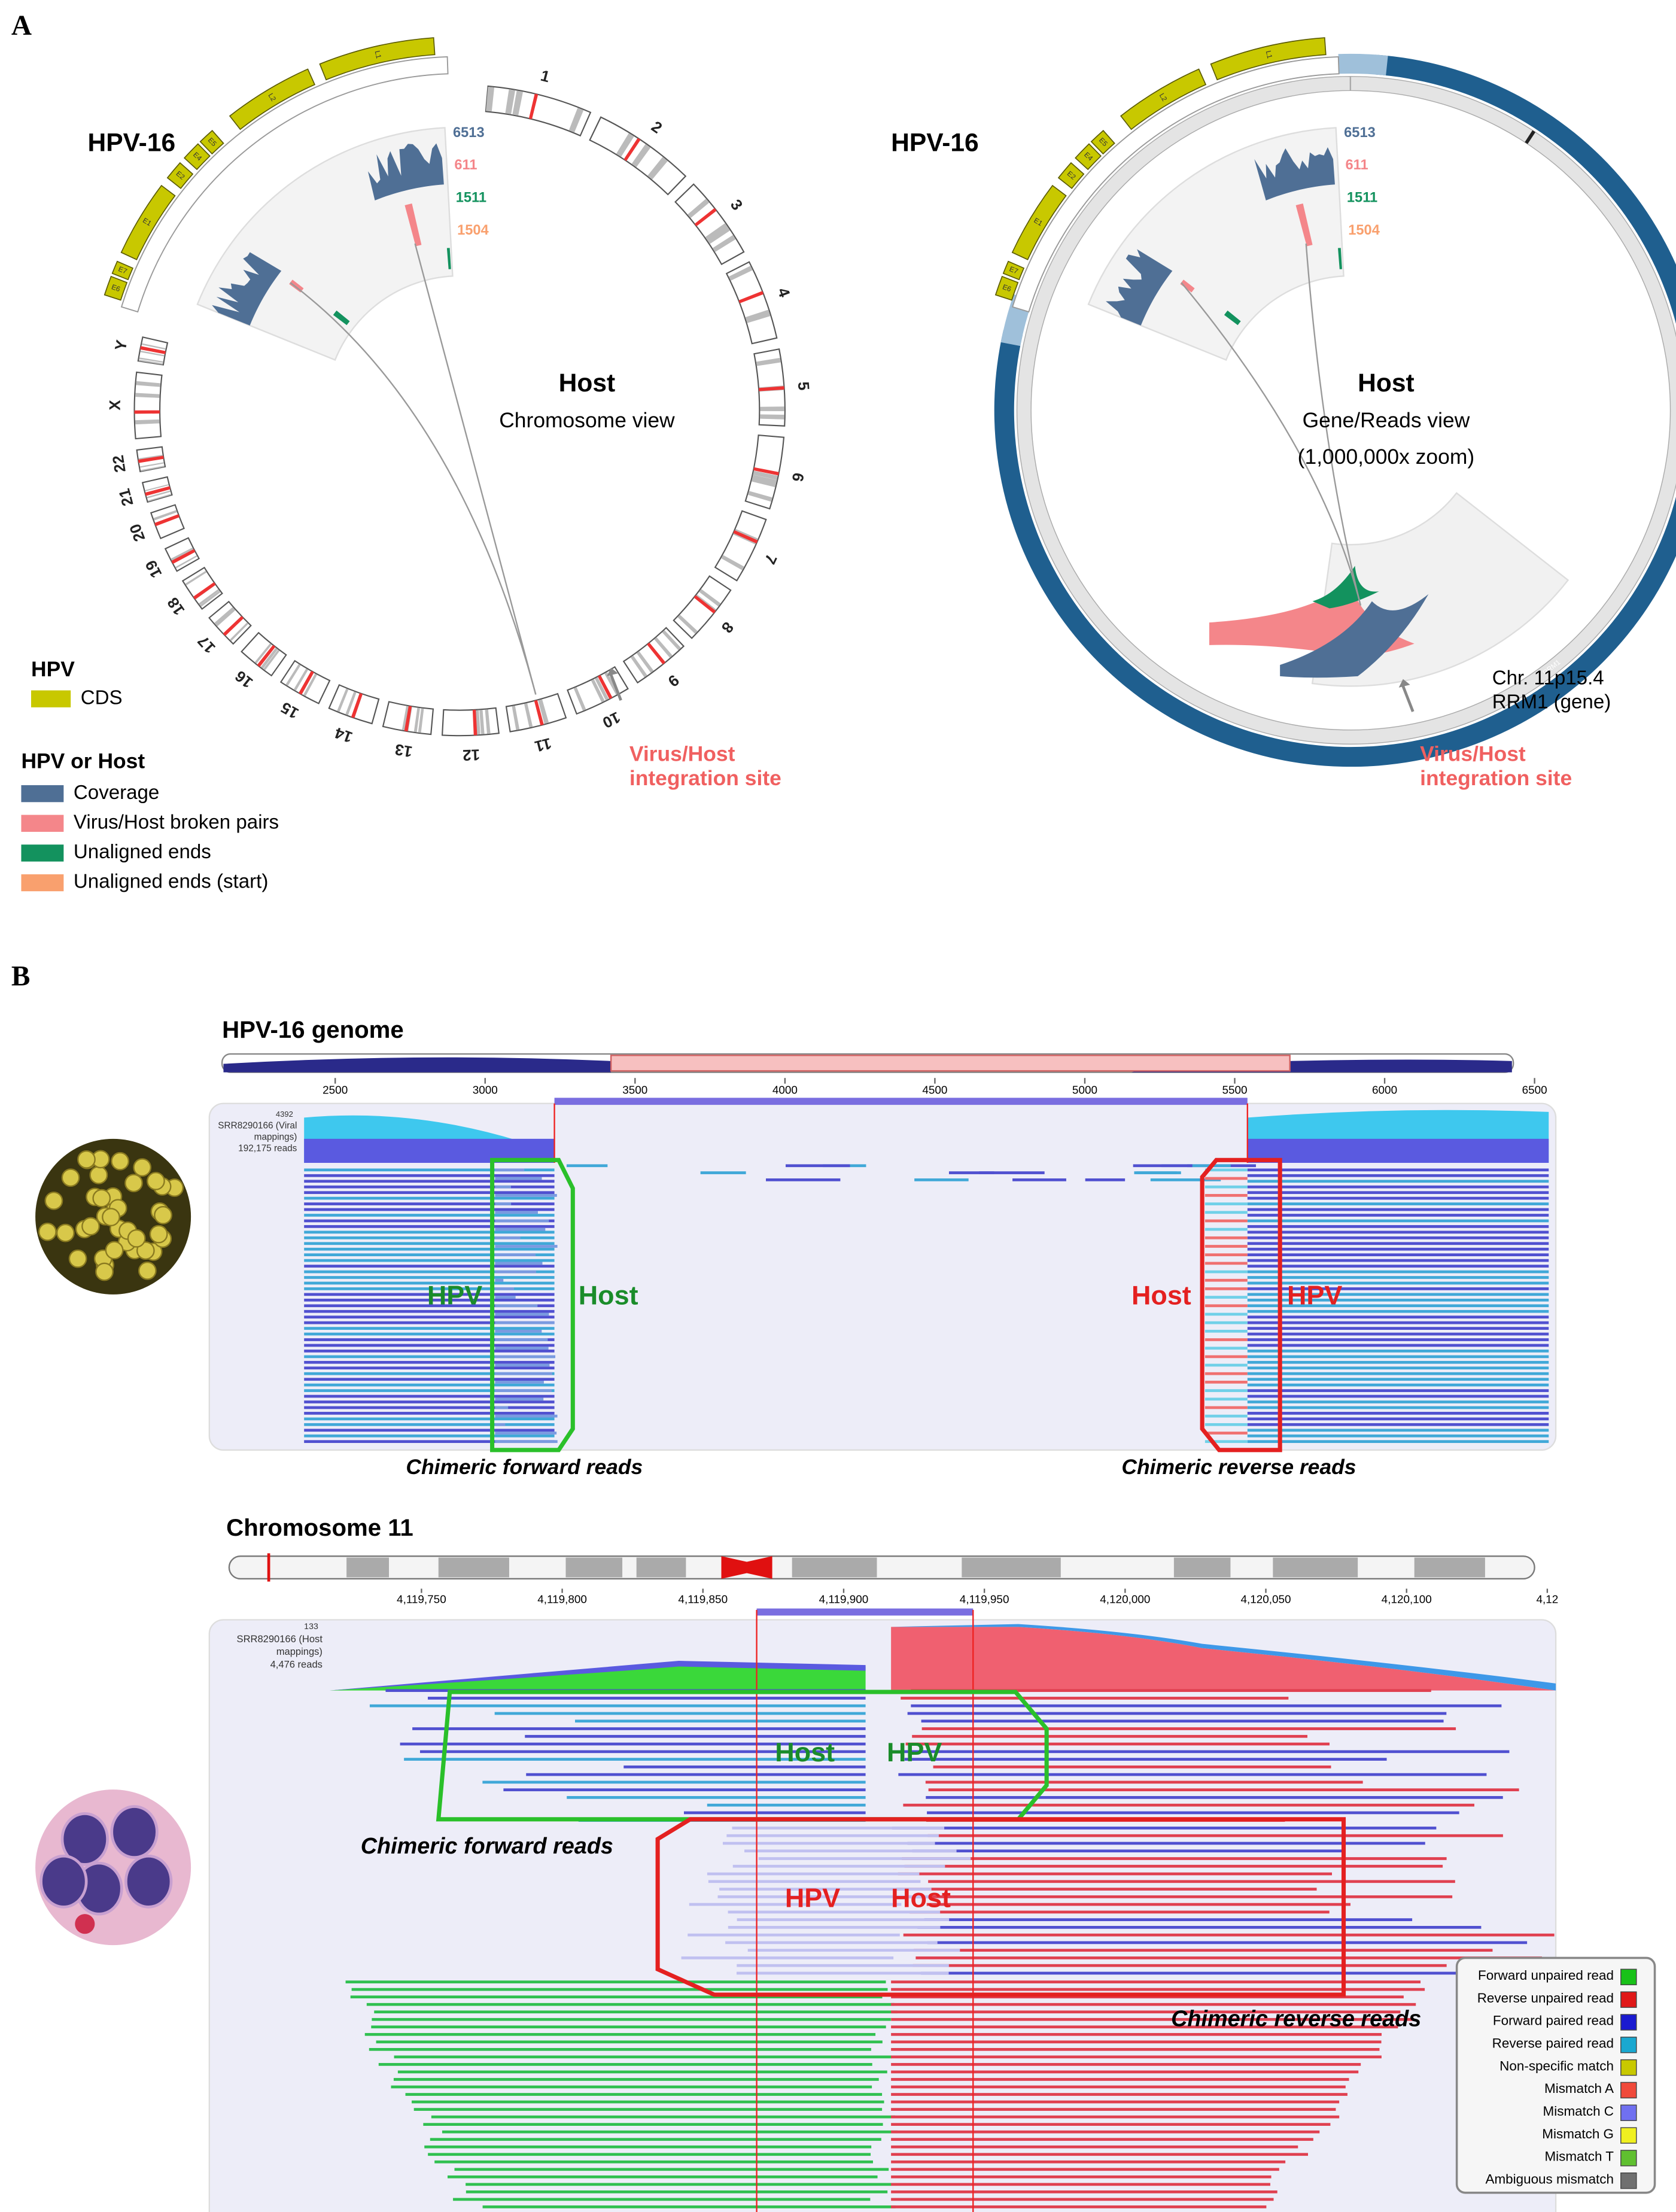 The height and width of the screenshot is (2212, 1676). I want to click on label: 11, so click(543, 745).